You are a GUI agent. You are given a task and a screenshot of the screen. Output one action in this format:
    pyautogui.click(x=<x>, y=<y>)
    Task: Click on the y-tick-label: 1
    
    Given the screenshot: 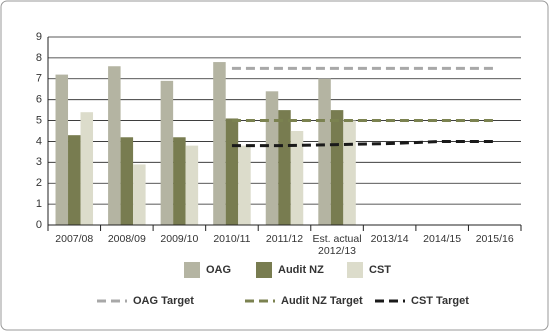 What is the action you would take?
    pyautogui.click(x=39, y=204)
    